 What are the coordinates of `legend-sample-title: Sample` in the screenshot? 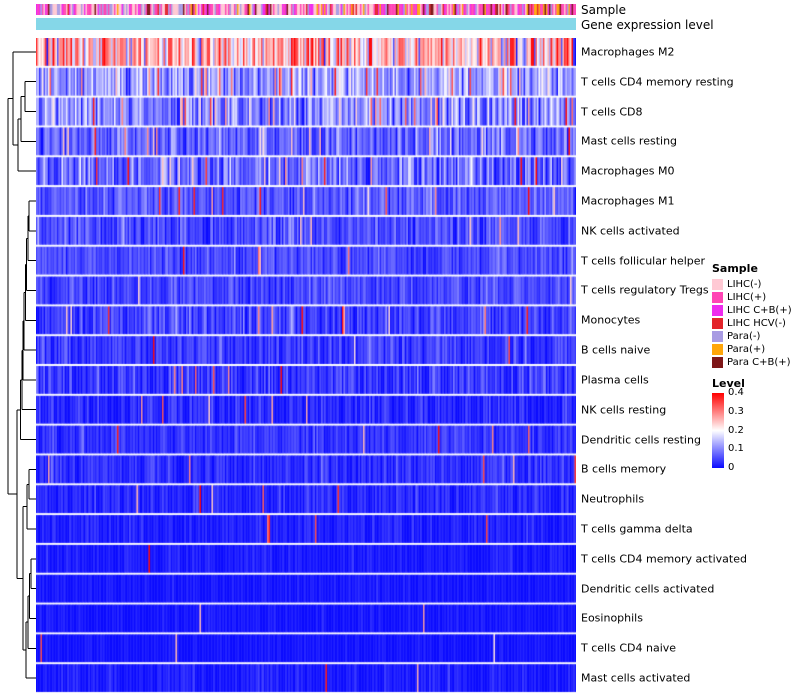 It's located at (735, 268).